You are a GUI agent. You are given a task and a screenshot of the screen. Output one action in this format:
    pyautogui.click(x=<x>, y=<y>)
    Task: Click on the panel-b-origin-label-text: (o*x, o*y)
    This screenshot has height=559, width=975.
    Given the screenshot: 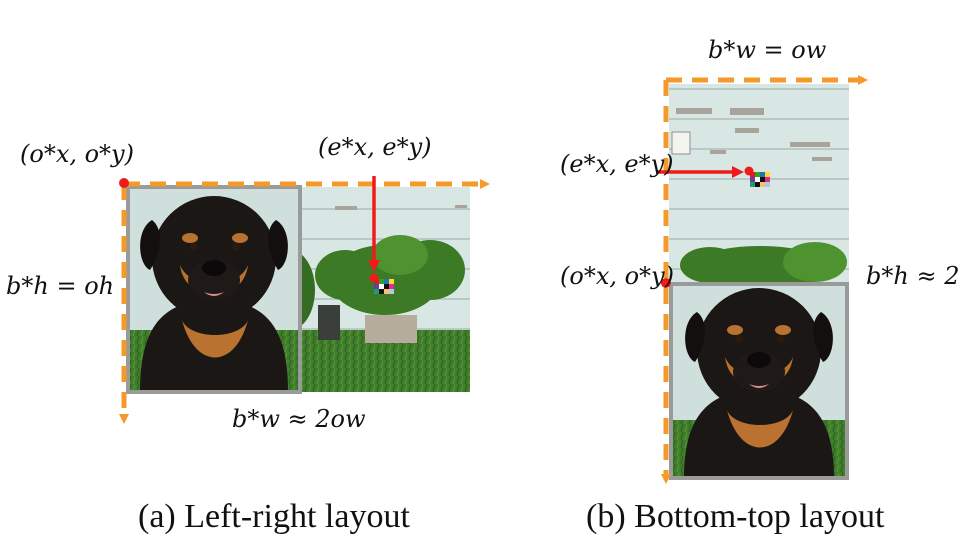 What is the action you would take?
    pyautogui.click(x=617, y=276)
    